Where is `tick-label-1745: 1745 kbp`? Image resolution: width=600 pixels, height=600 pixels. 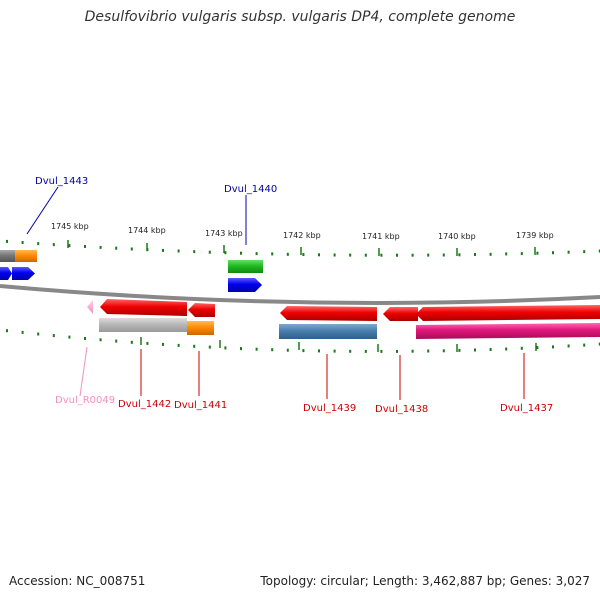 tick-label-1745: 1745 kbp is located at coordinates (70, 226).